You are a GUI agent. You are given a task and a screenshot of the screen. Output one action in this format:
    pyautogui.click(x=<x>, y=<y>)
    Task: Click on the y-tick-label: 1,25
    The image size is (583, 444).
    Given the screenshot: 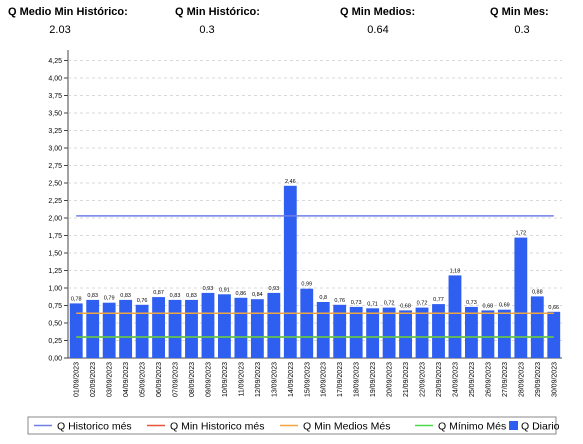 What is the action you would take?
    pyautogui.click(x=55, y=271)
    